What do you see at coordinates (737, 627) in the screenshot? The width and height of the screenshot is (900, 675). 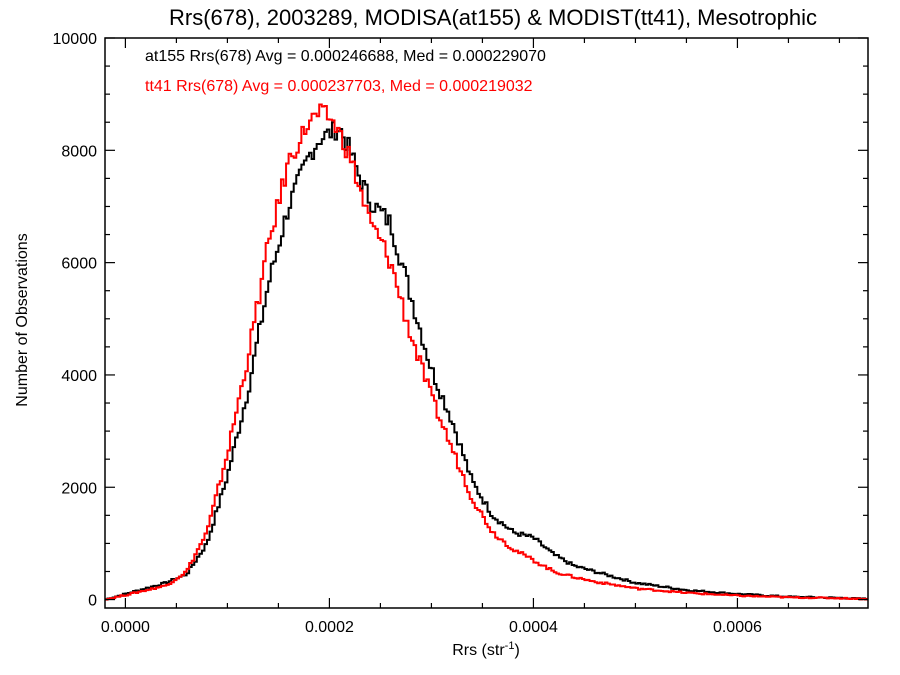 I see `x-tick-label: 0.0006` at bounding box center [737, 627].